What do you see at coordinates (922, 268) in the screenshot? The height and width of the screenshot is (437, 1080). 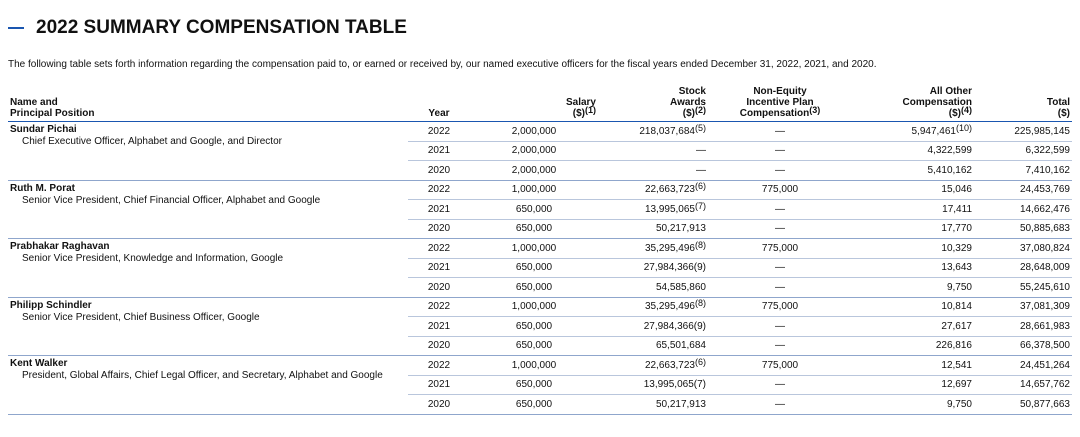 I see `value-cell: 13,643` at bounding box center [922, 268].